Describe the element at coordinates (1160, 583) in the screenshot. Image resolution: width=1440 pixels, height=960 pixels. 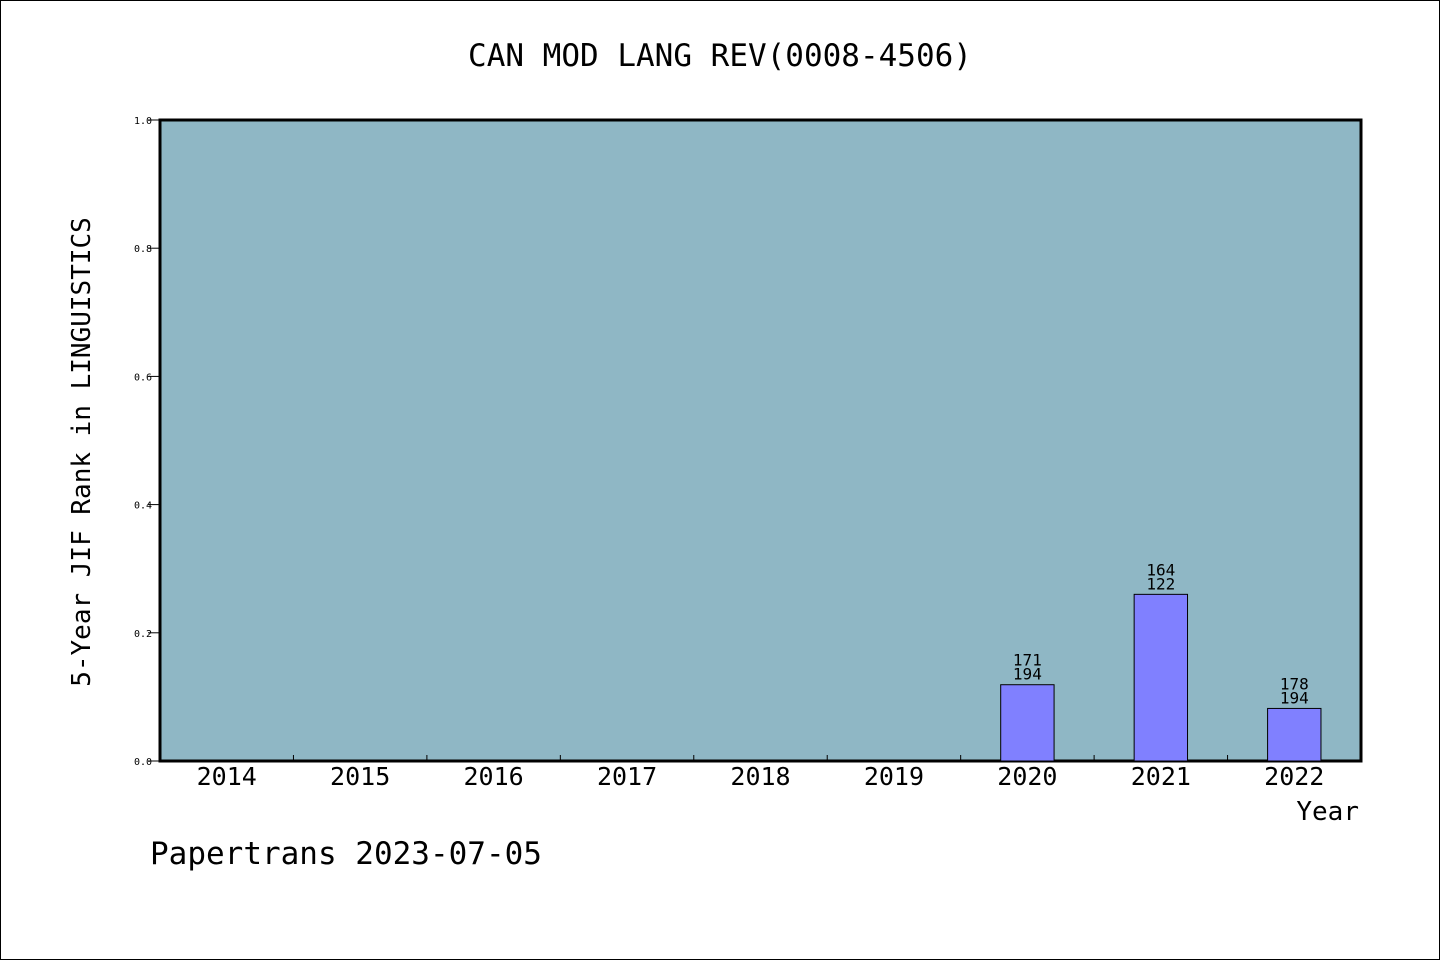
I see `bar-label-total: 122` at that location.